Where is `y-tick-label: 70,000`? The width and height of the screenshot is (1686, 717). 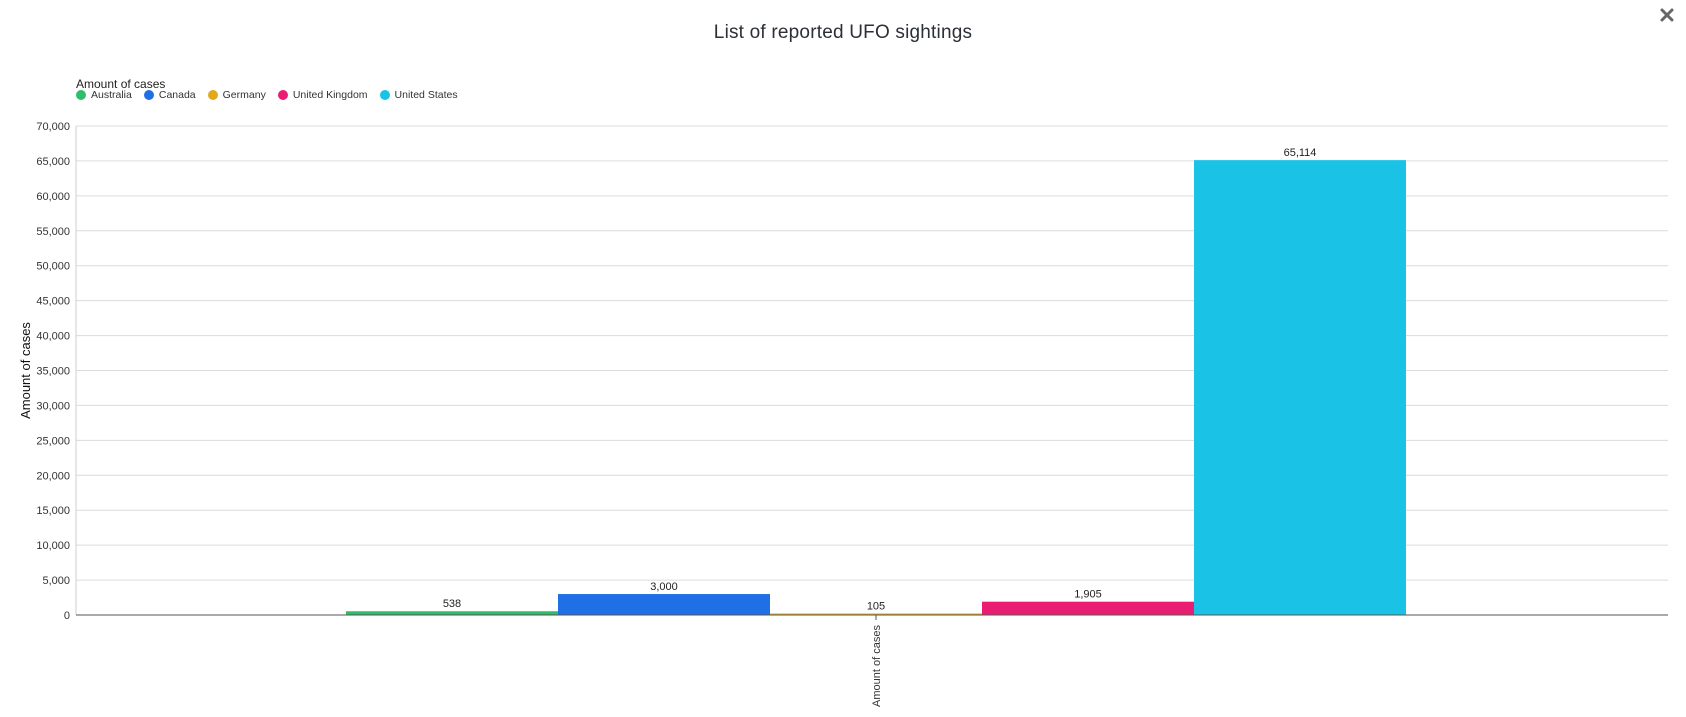
y-tick-label: 70,000 is located at coordinates (53, 127).